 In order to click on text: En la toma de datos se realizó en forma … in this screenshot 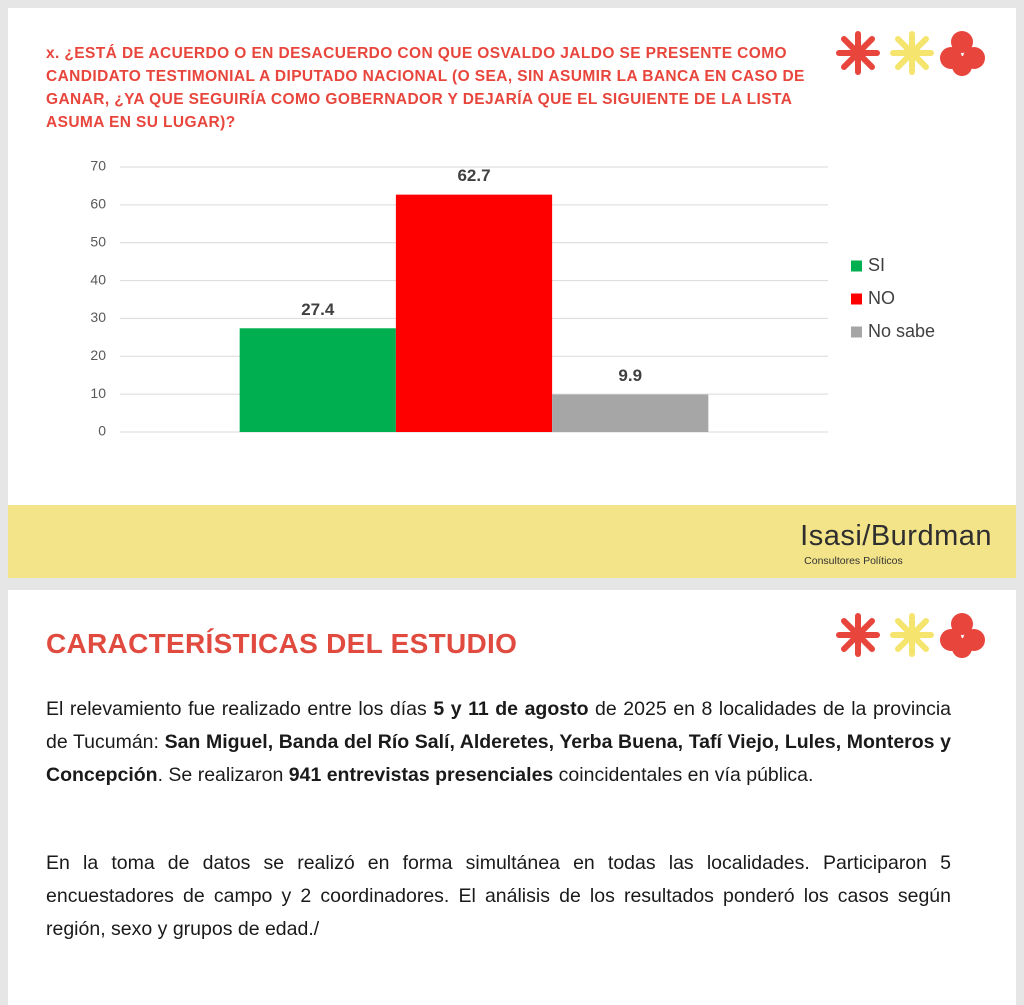, I will do `click(498, 896)`.